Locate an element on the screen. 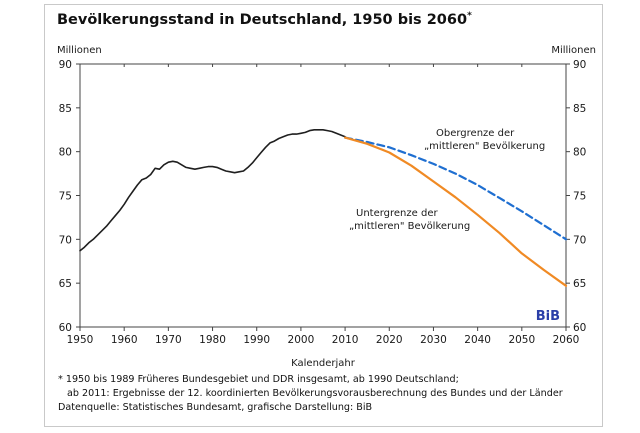 This screenshot has width=640, height=433. y-tick-label-left-75: 75 is located at coordinates (65, 197).